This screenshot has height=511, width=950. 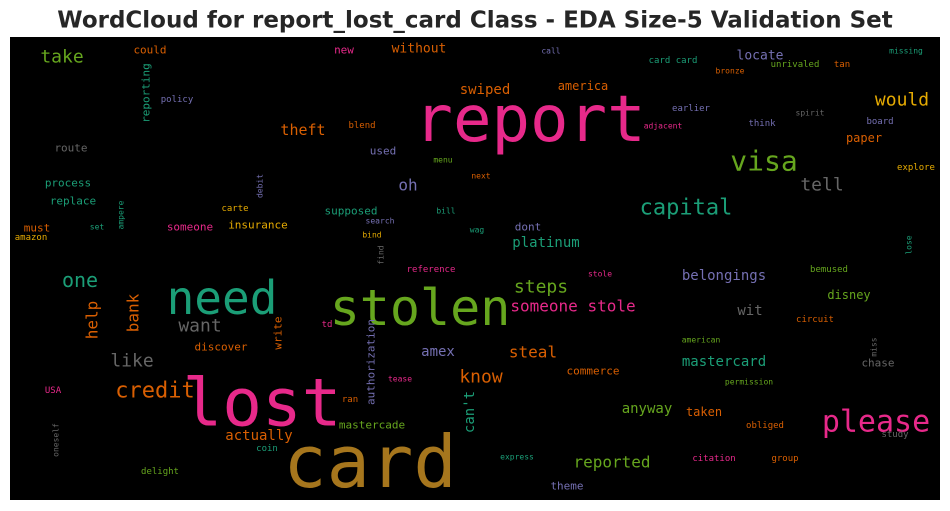 What do you see at coordinates (691, 109) in the screenshot?
I see `word: earlier` at bounding box center [691, 109].